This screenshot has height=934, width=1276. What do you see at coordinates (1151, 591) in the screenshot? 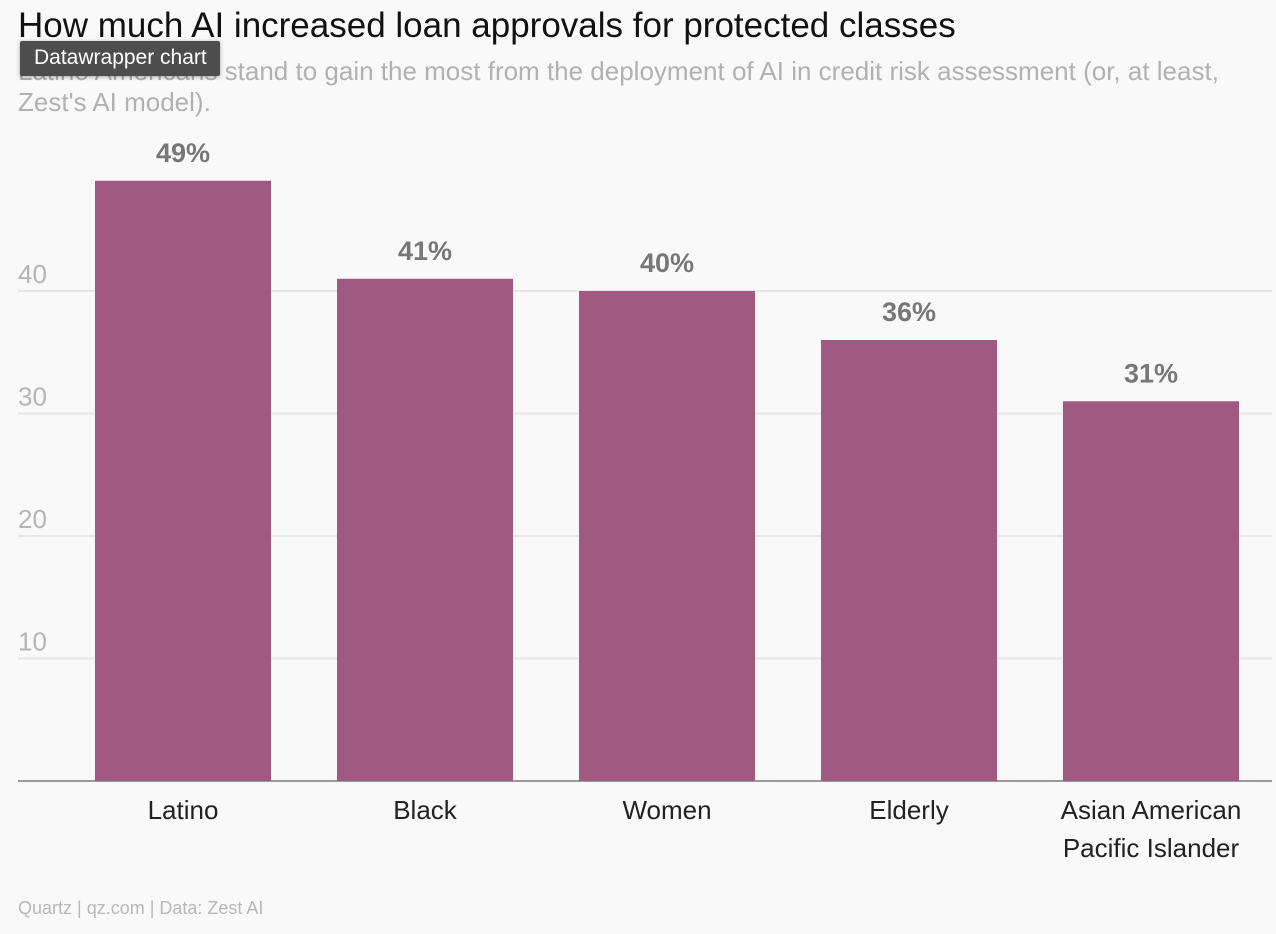
I see `bar-asian-american-pacific-islander` at bounding box center [1151, 591].